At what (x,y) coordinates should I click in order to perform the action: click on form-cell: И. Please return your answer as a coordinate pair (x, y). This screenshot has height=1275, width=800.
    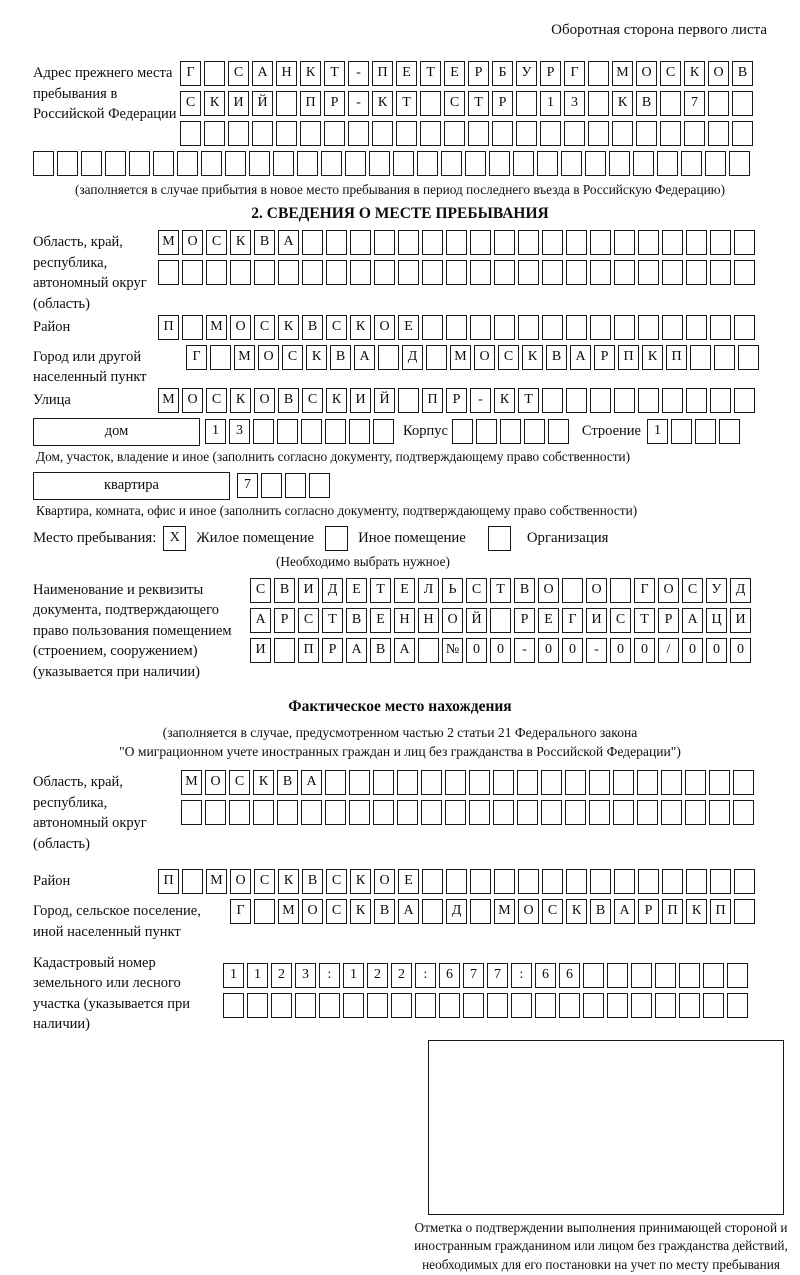
    Looking at the image, I should click on (596, 620).